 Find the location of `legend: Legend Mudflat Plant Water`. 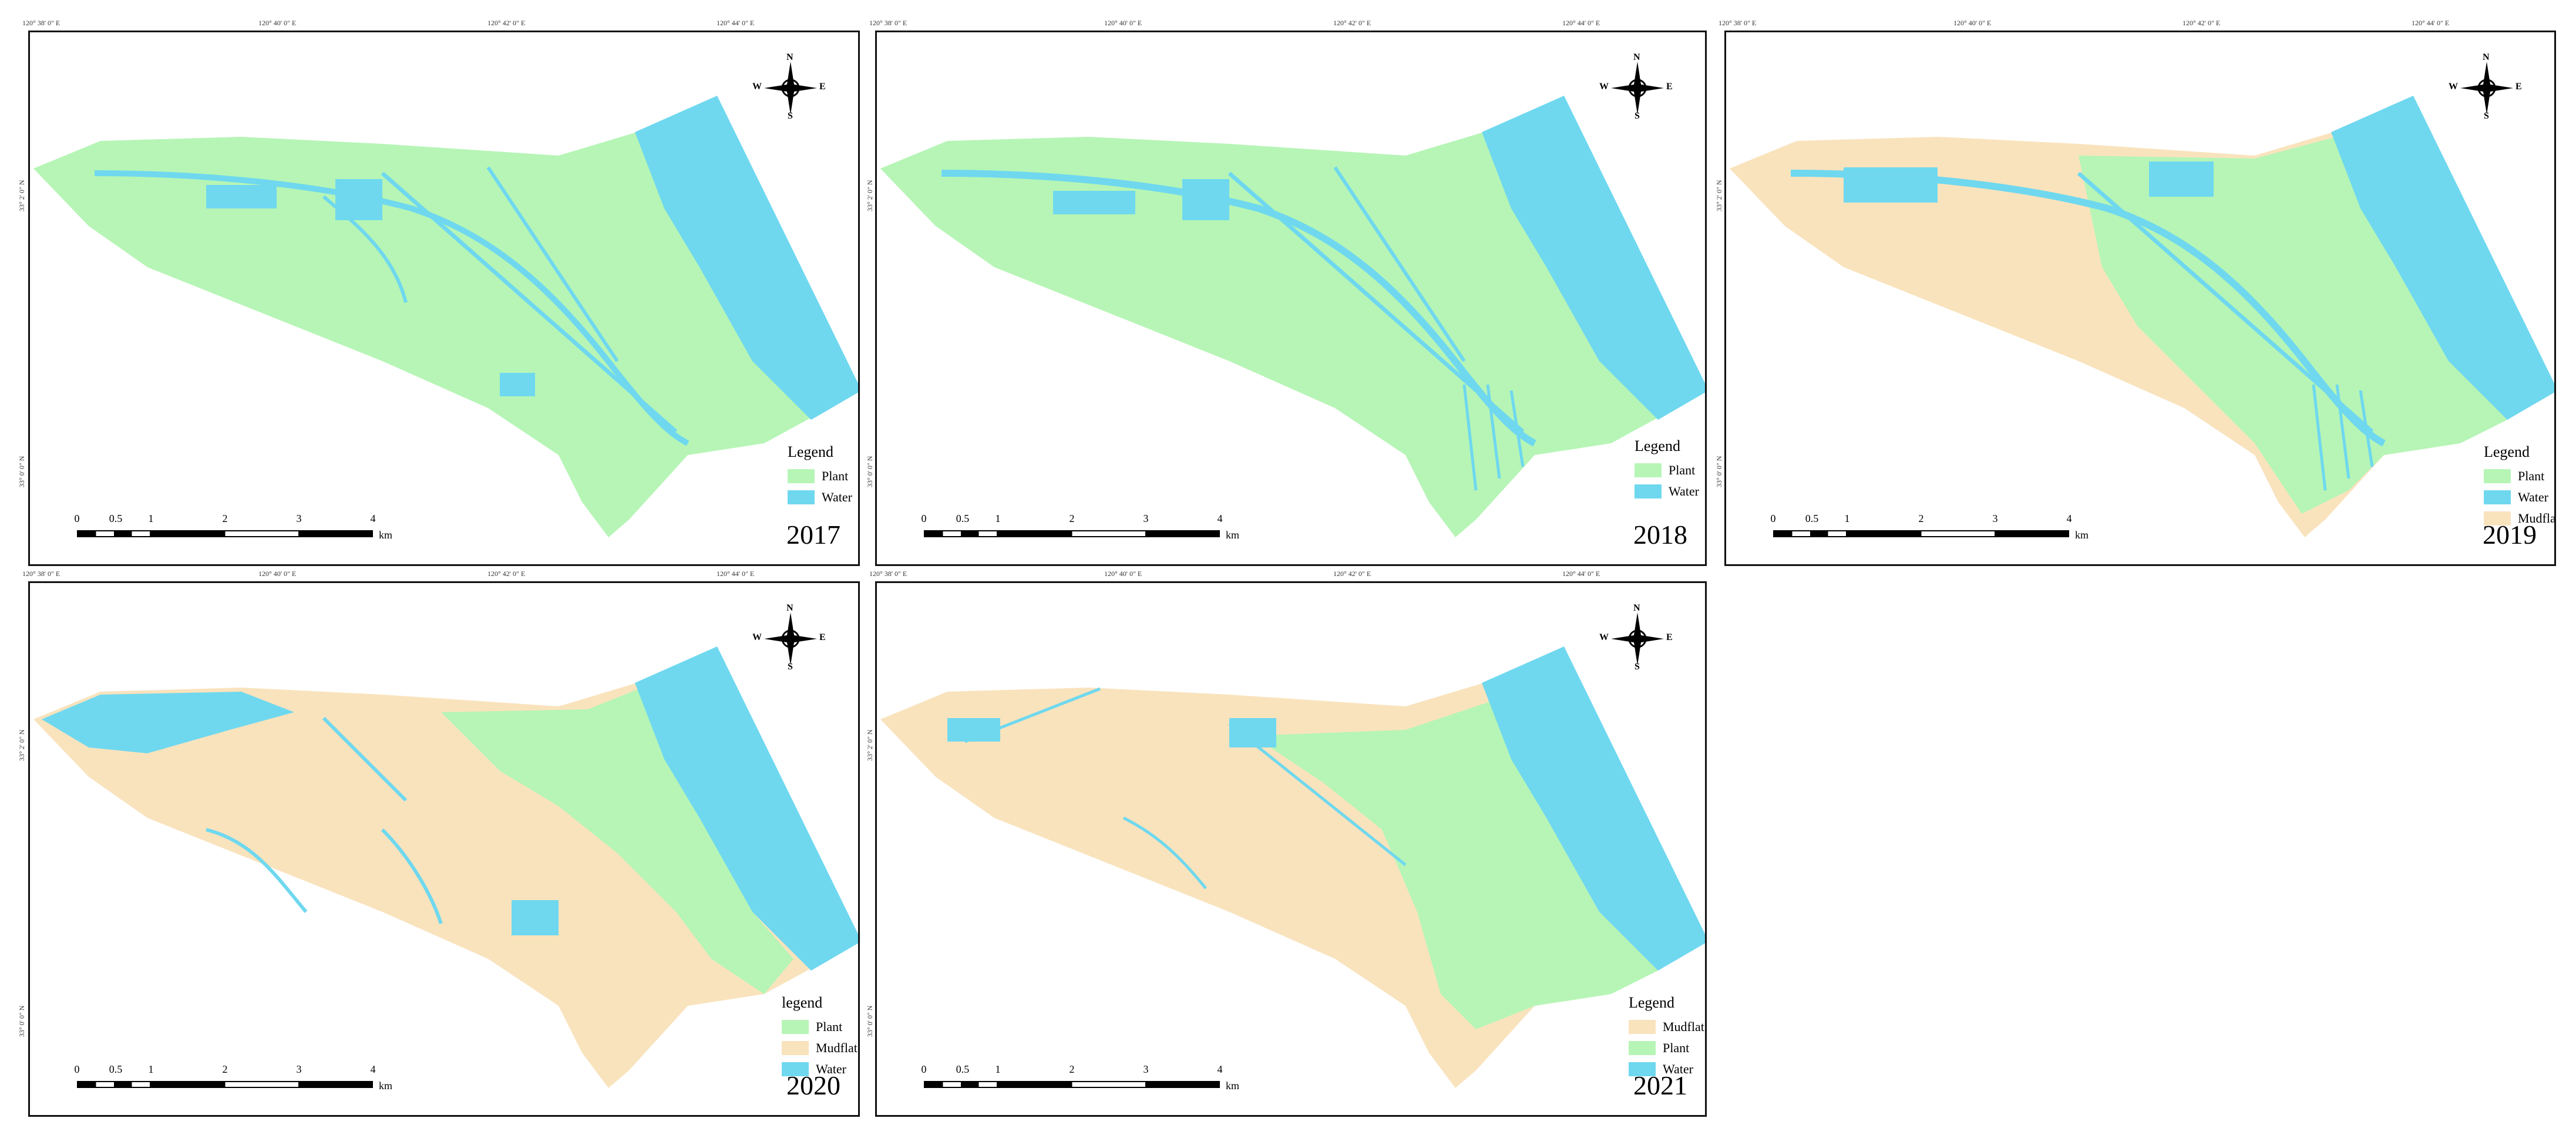

legend: Legend Mudflat Plant Water is located at coordinates (1666, 1037).